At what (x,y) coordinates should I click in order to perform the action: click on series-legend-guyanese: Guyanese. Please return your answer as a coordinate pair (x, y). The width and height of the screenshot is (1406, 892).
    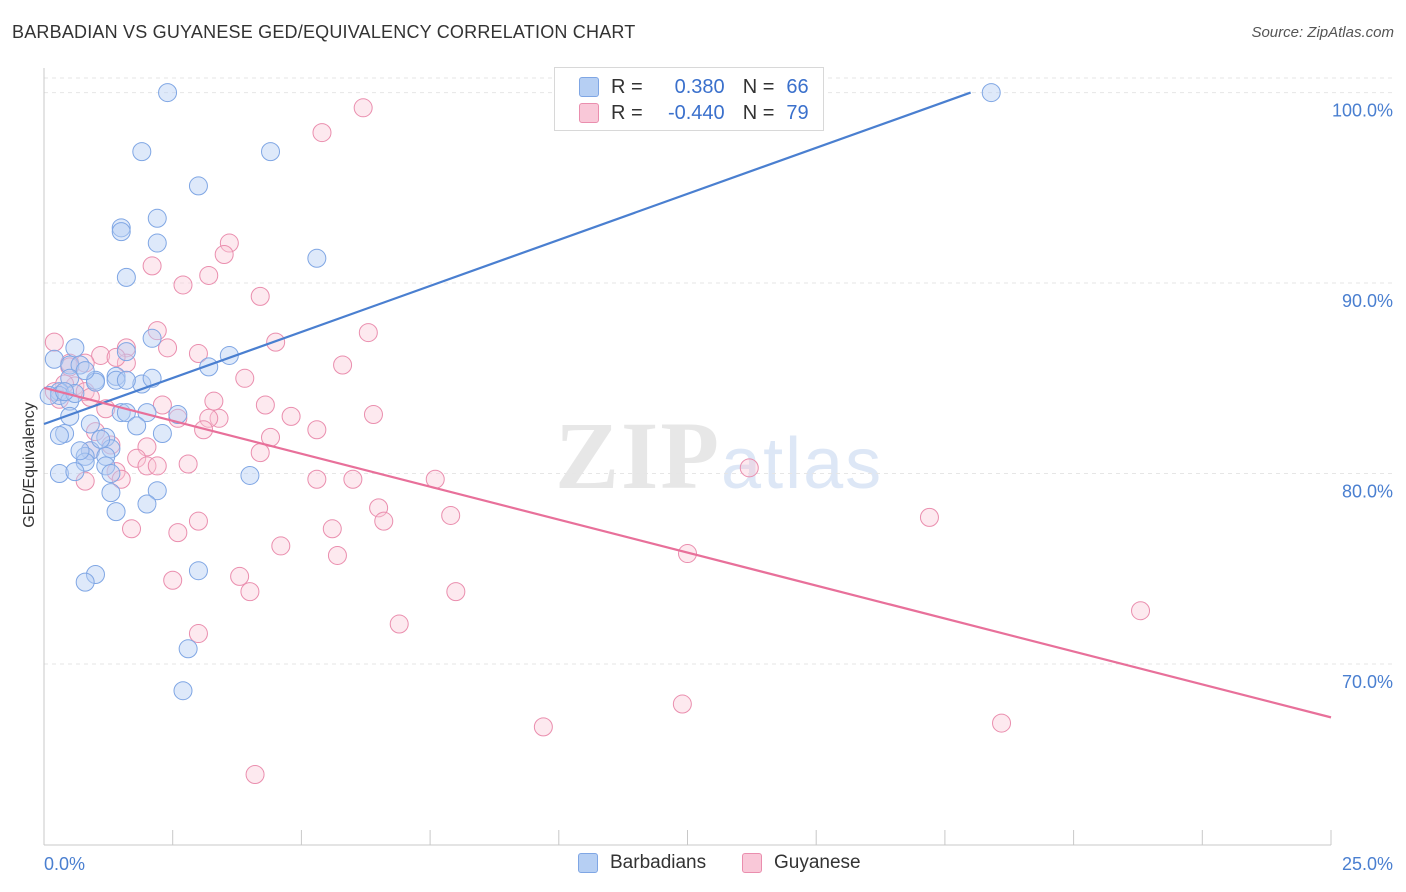
    Looking at the image, I should click on (801, 863).